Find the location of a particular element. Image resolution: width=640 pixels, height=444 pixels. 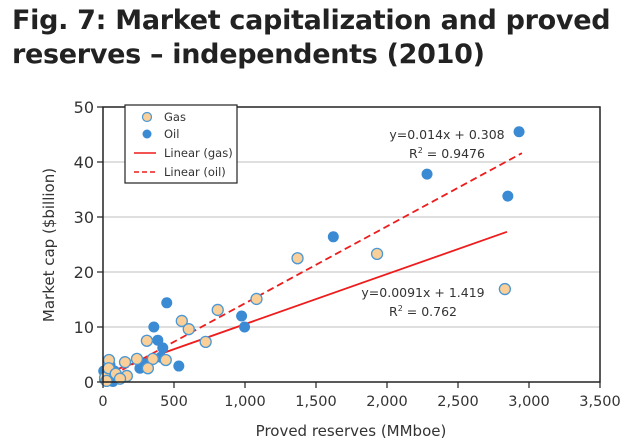

legend: Gas Oil Linear (gas) Linear (oil) is located at coordinates (181, 144).